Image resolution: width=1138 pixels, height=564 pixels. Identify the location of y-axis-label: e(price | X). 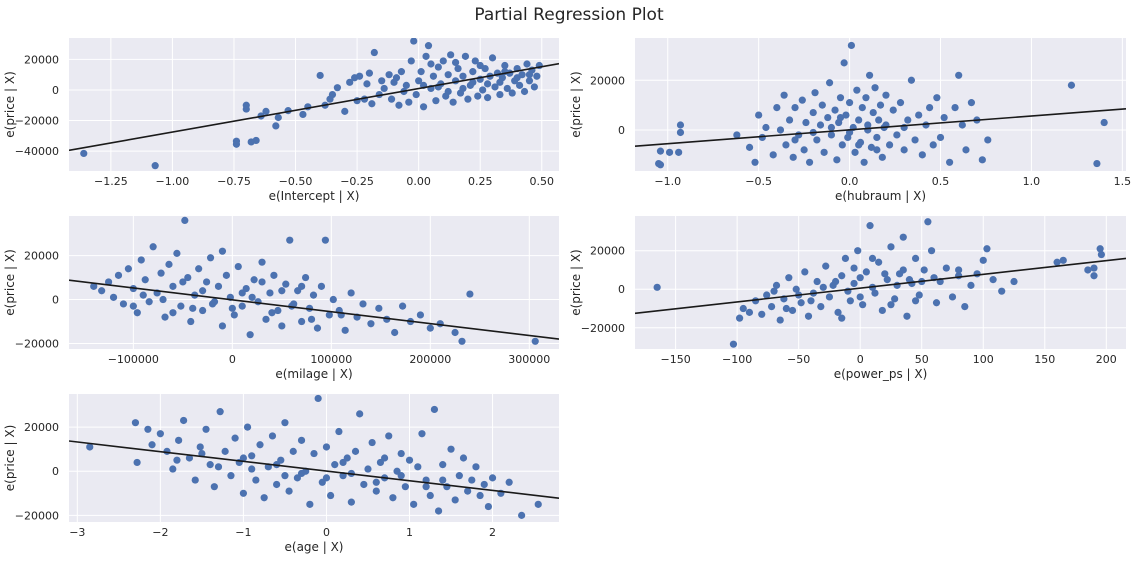
(10, 458).